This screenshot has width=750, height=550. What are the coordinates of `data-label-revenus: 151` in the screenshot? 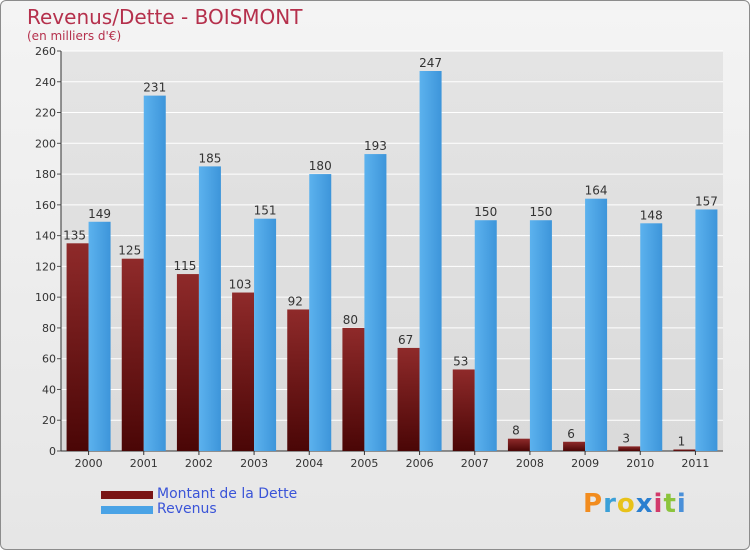 It's located at (265, 211).